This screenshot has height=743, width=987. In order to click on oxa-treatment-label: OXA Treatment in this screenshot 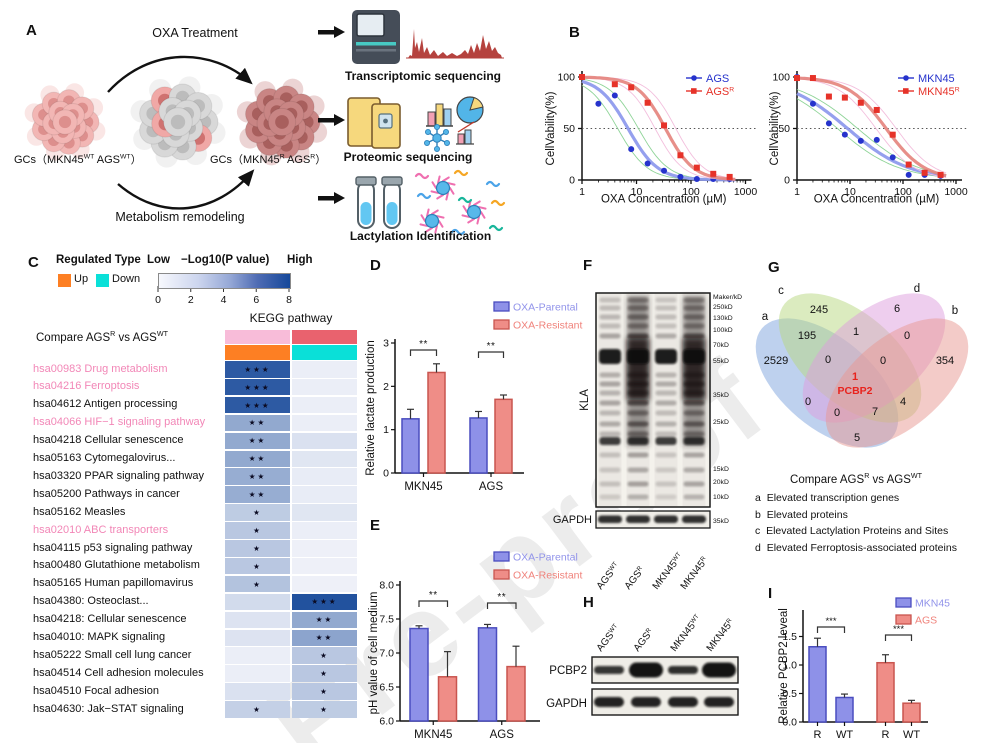, I will do `click(195, 33)`.